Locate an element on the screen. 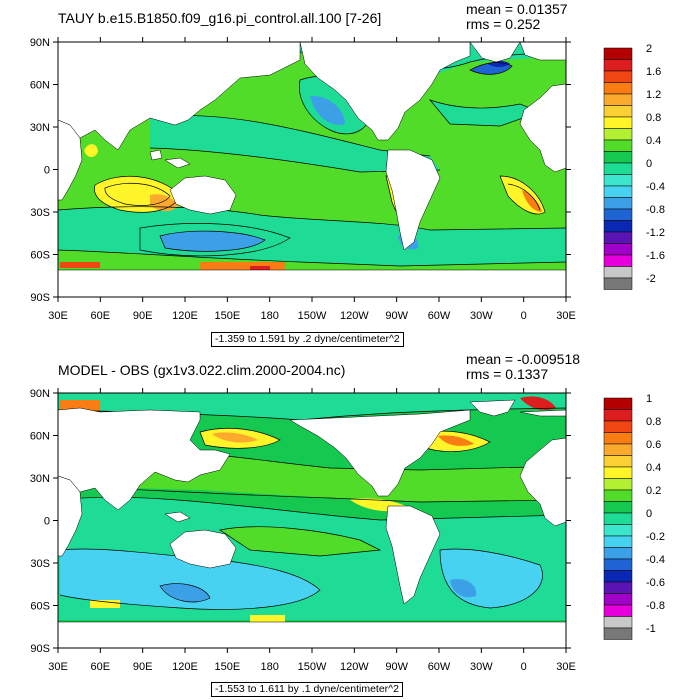 Image resolution: width=700 pixels, height=700 pixels. lon-label: 0 is located at coordinates (524, 316).